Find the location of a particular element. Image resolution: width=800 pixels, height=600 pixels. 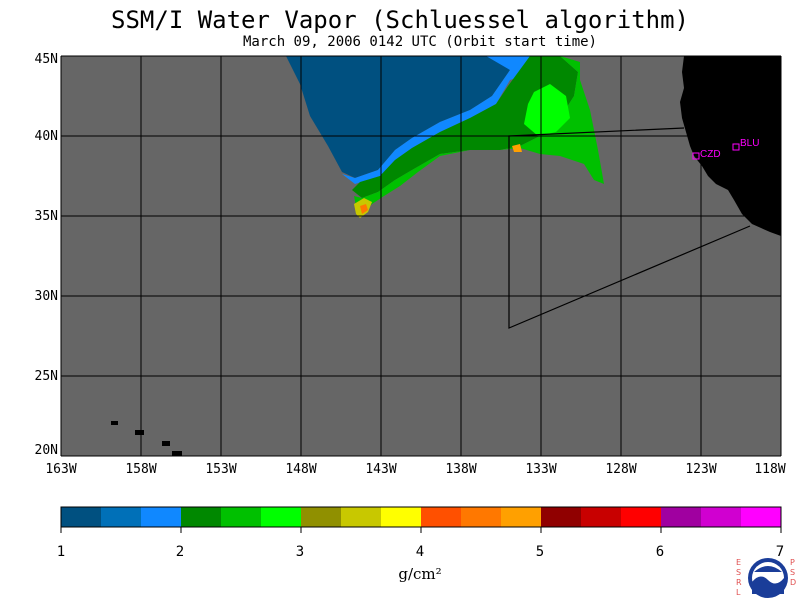

colorbar-tick-6: 6 is located at coordinates (660, 552).